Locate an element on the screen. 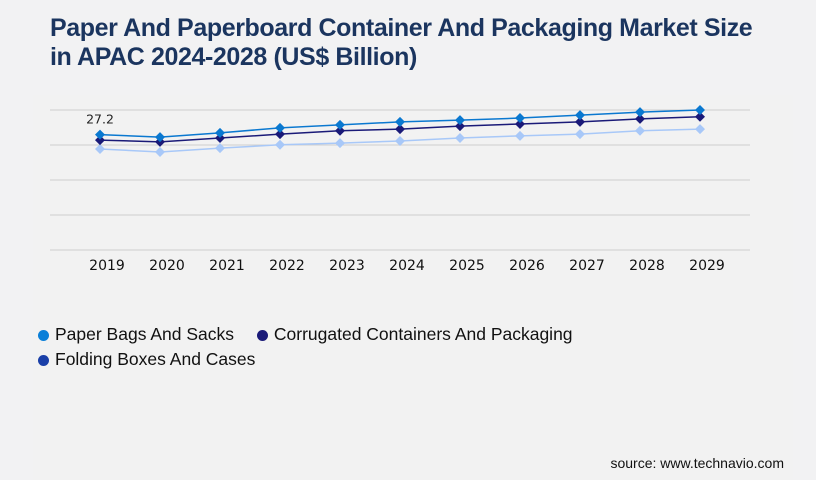  data-label: 27.2 is located at coordinates (100, 119).